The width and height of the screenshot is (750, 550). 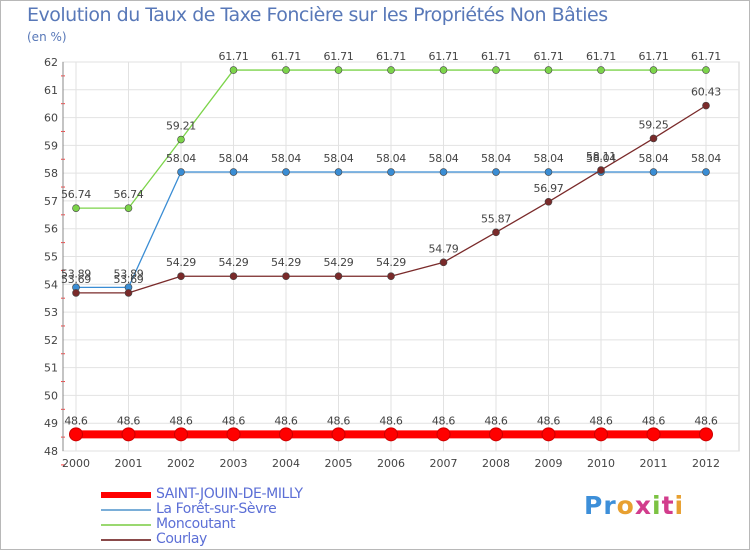 What do you see at coordinates (594, 505) in the screenshot?
I see `logo-letter: P` at bounding box center [594, 505].